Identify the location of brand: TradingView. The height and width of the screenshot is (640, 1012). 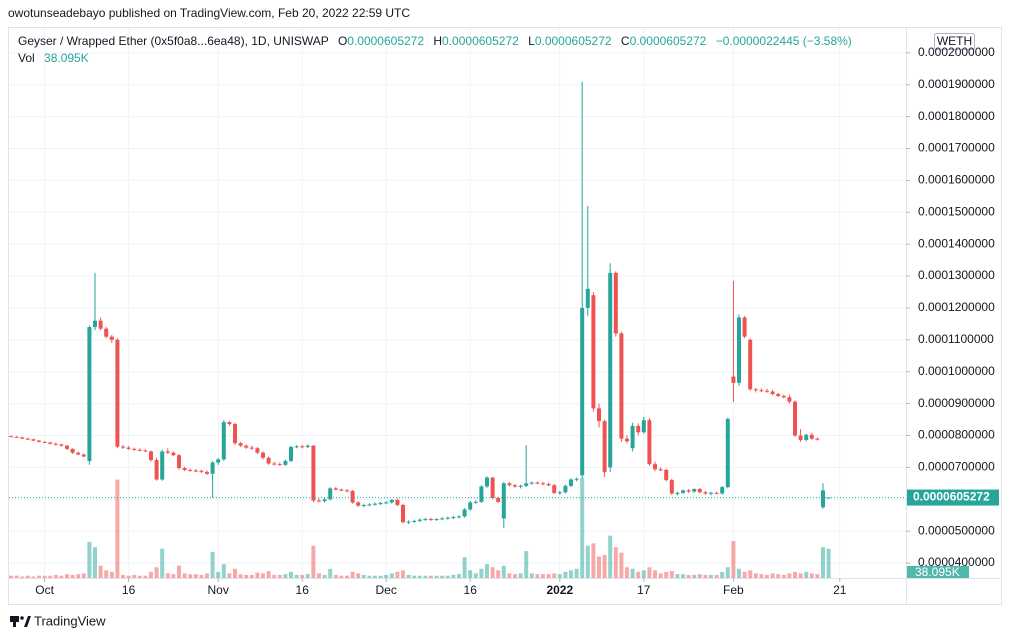
(70, 620).